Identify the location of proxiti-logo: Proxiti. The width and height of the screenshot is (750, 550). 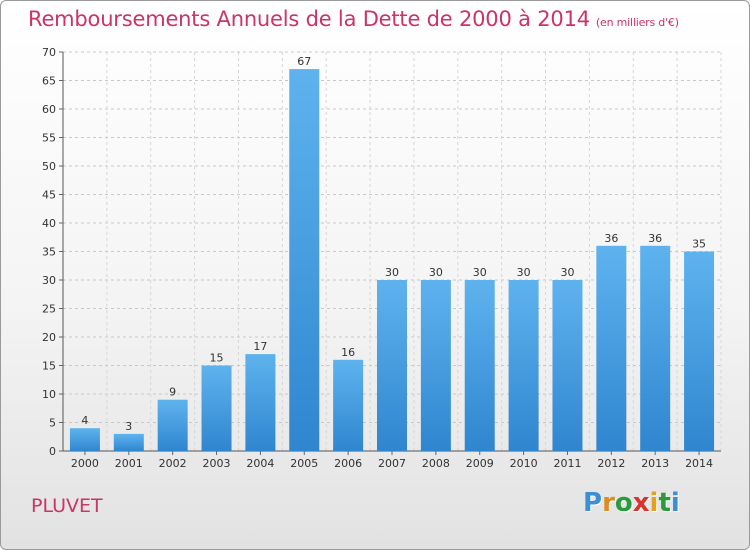
(631, 503).